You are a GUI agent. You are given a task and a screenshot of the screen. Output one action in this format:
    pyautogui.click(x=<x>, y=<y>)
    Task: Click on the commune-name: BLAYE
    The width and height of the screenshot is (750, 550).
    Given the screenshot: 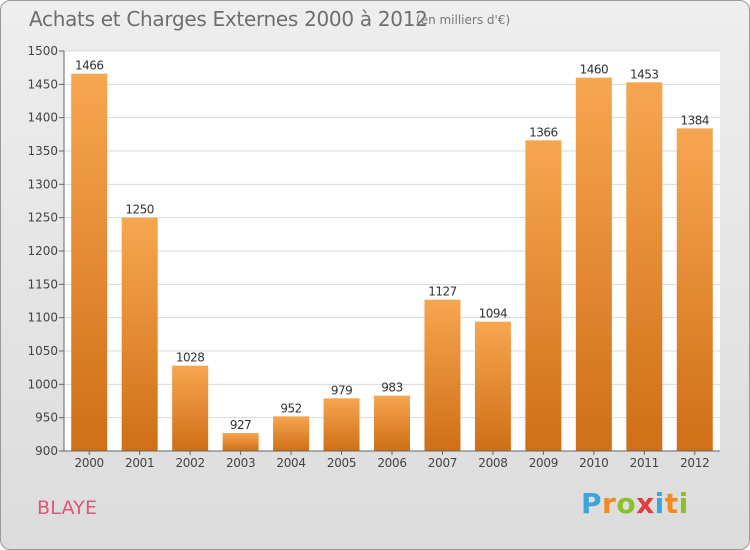 What is the action you would take?
    pyautogui.click(x=67, y=508)
    